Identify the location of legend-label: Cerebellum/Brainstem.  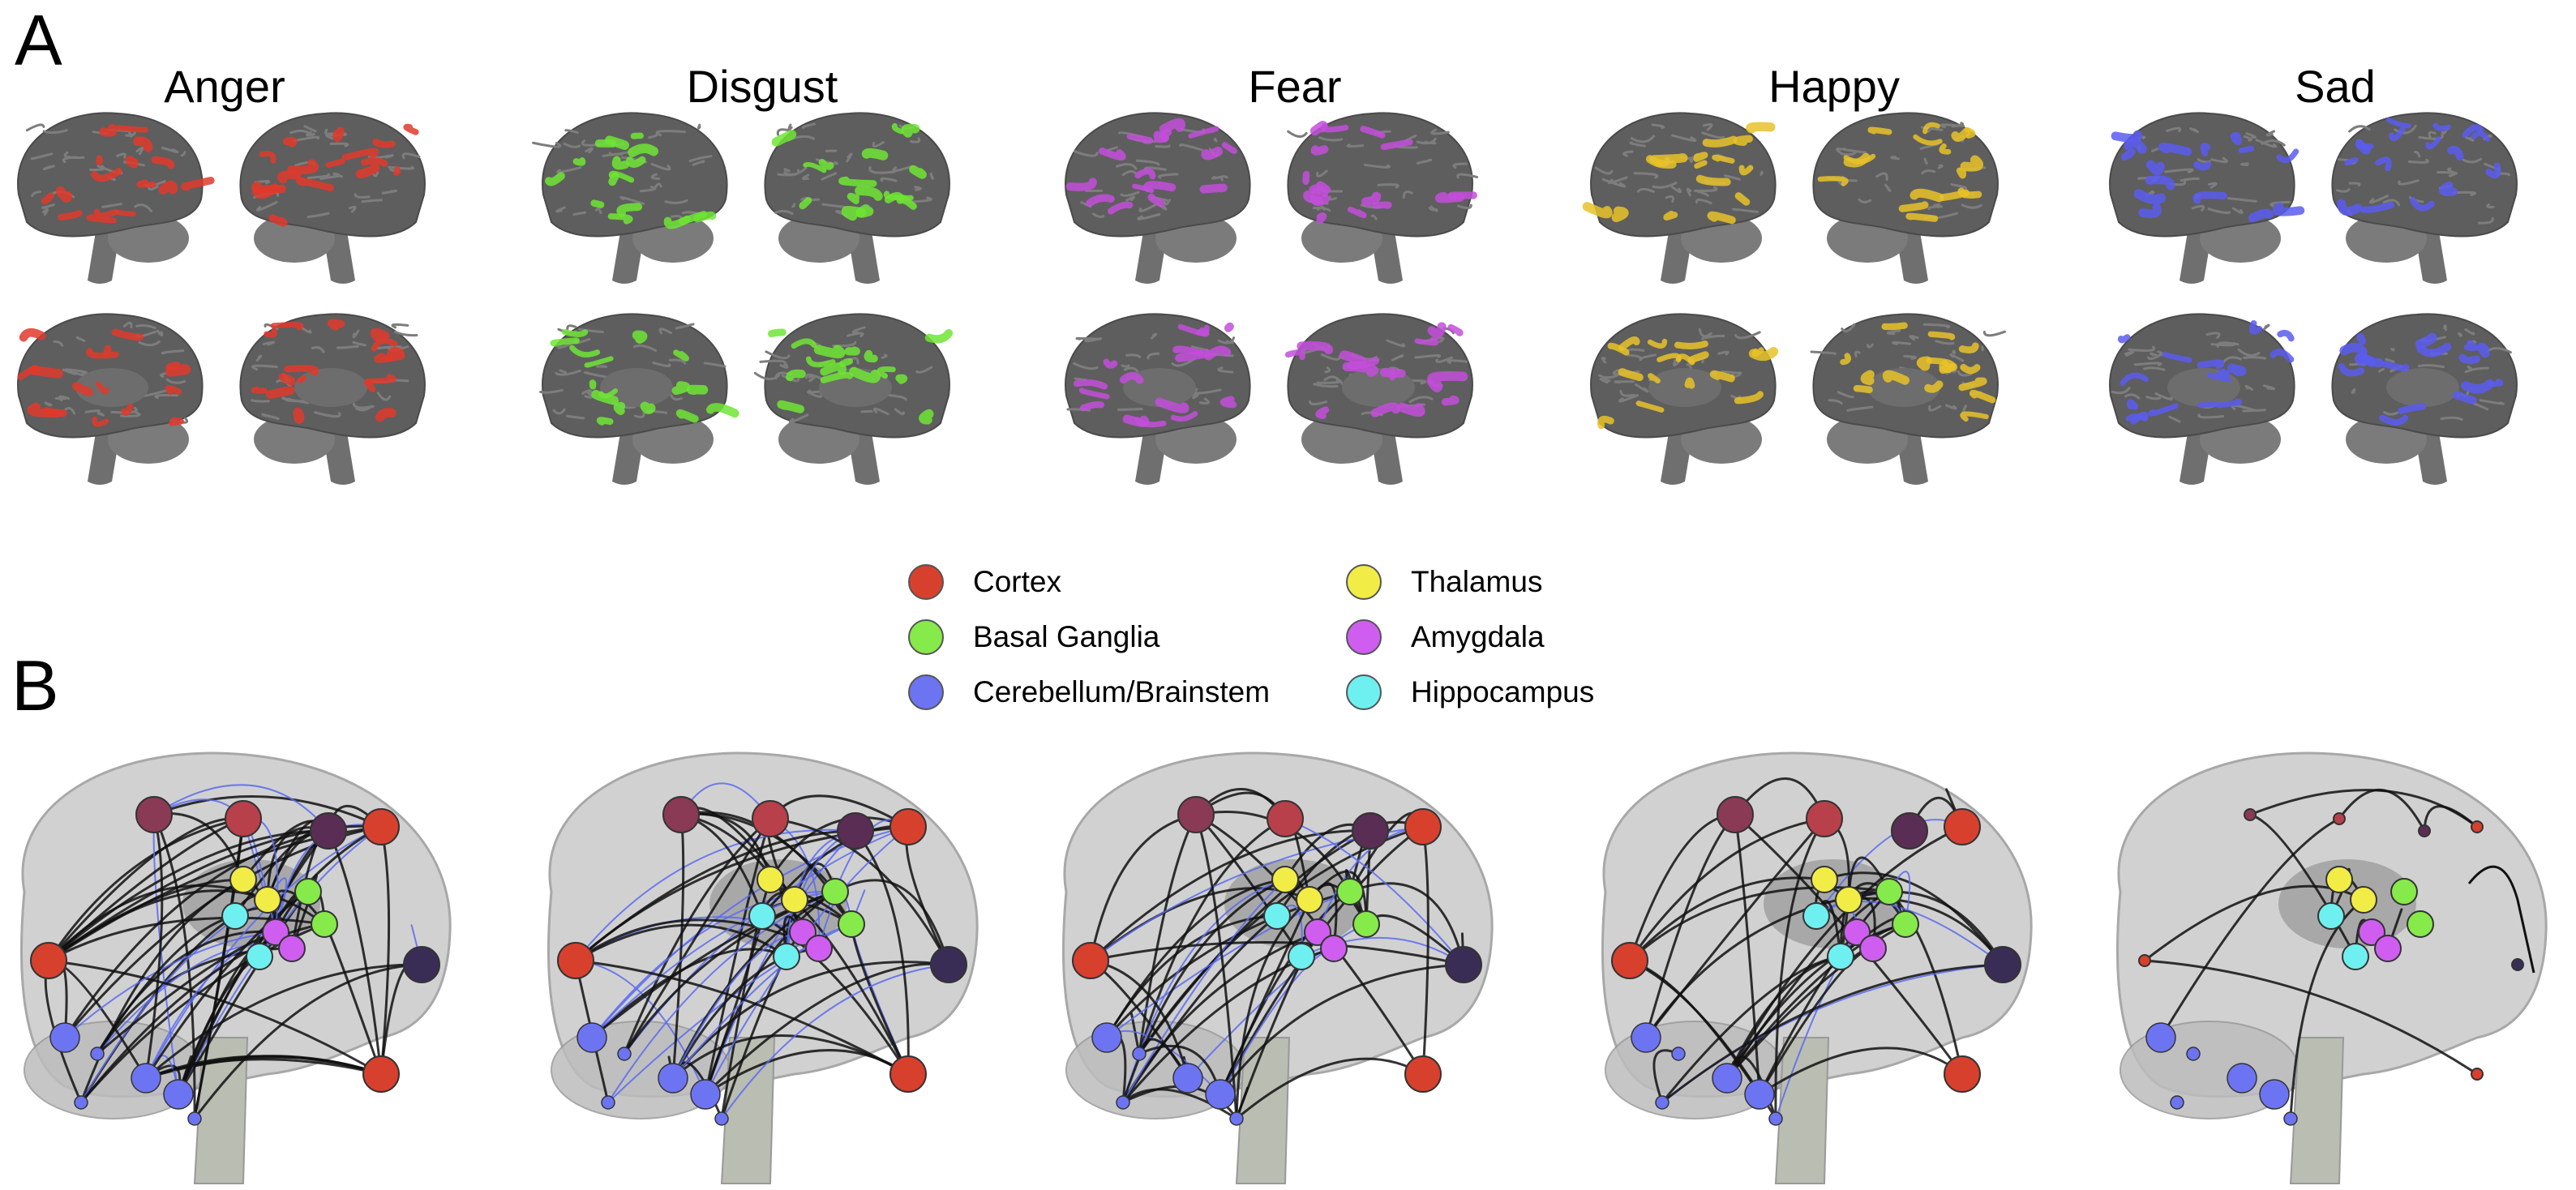
(1122, 691).